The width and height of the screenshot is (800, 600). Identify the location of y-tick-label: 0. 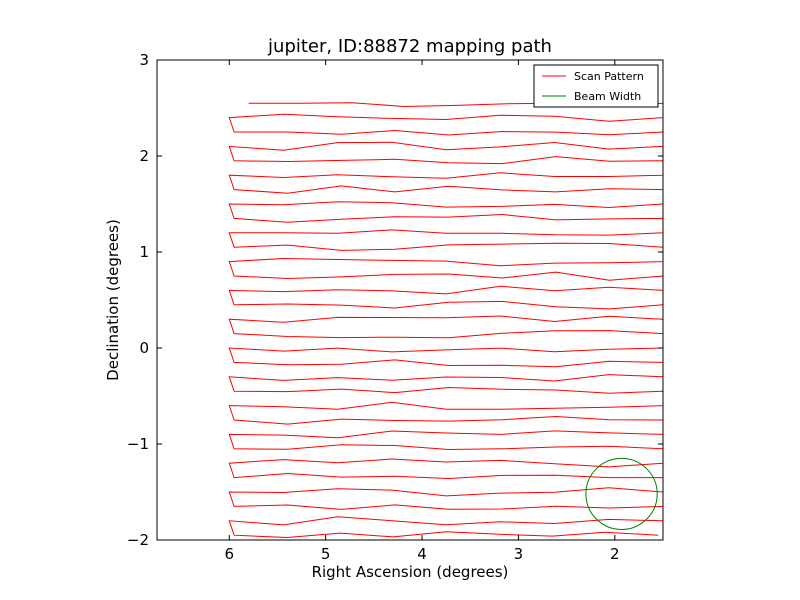
(144, 348).